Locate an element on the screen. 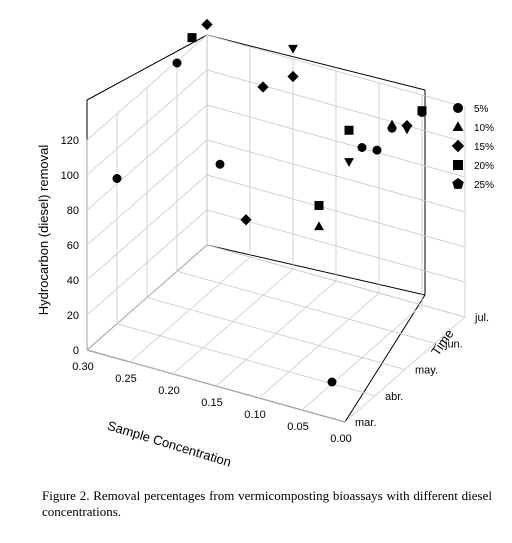 The height and width of the screenshot is (543, 512). legend-label: 5% is located at coordinates (481, 109).